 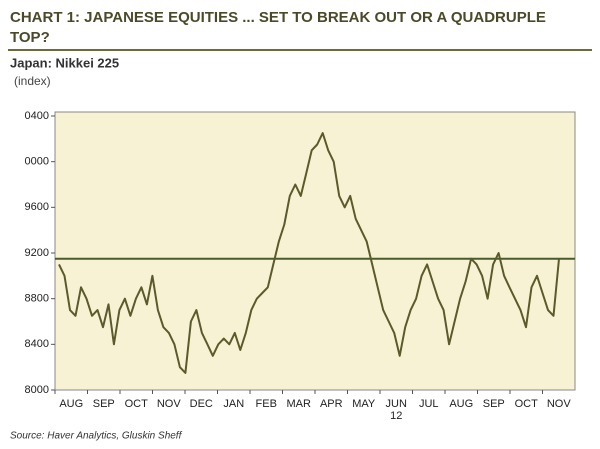 I want to click on x-tick-label: JAN, so click(x=233, y=404).